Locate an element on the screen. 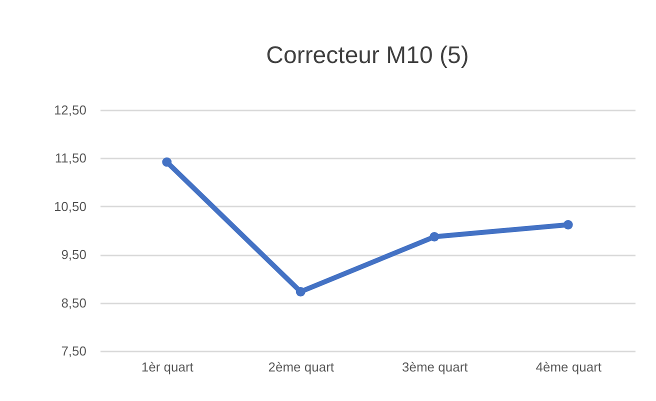  x-tick-label: 3ème quart is located at coordinates (435, 367).